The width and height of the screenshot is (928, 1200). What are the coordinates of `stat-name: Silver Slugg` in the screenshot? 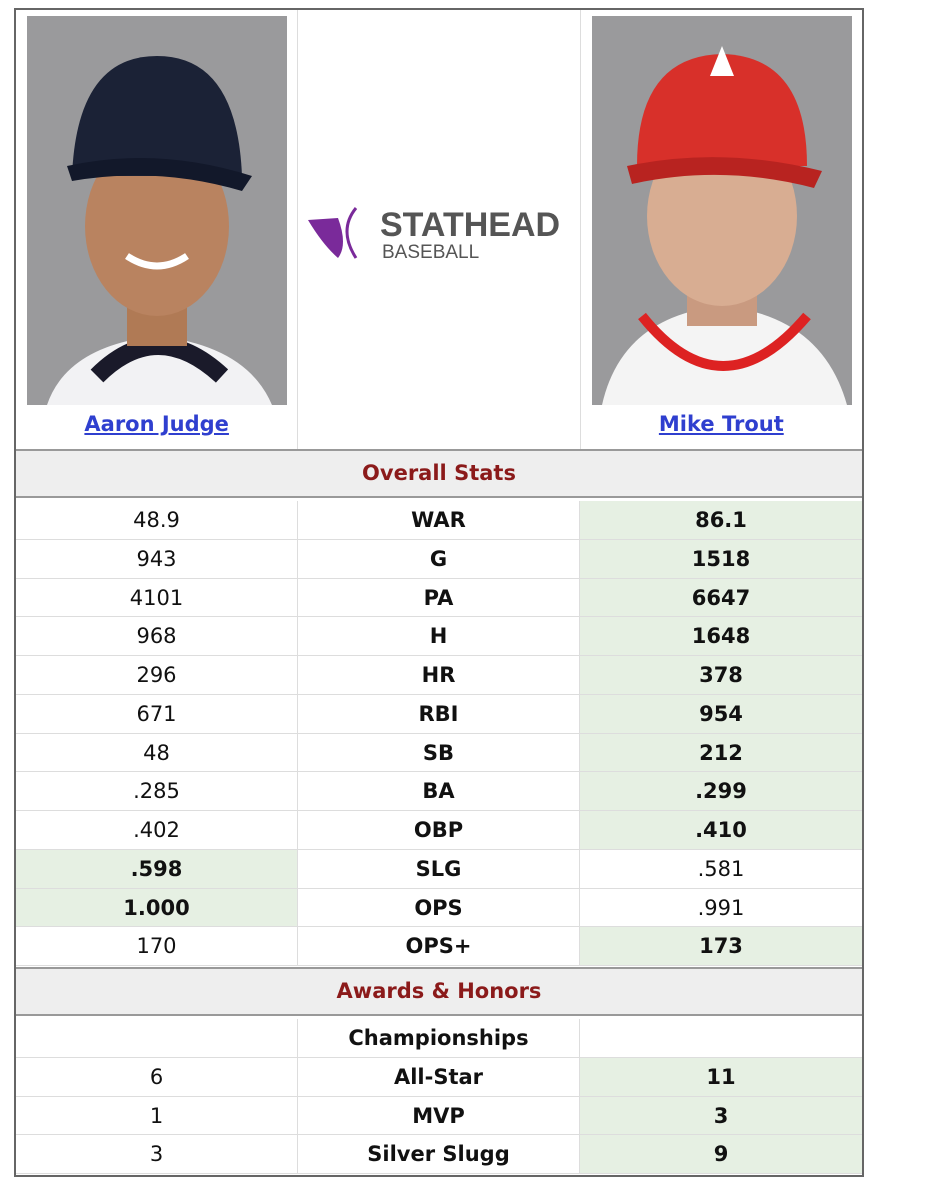 It's located at (439, 1154).